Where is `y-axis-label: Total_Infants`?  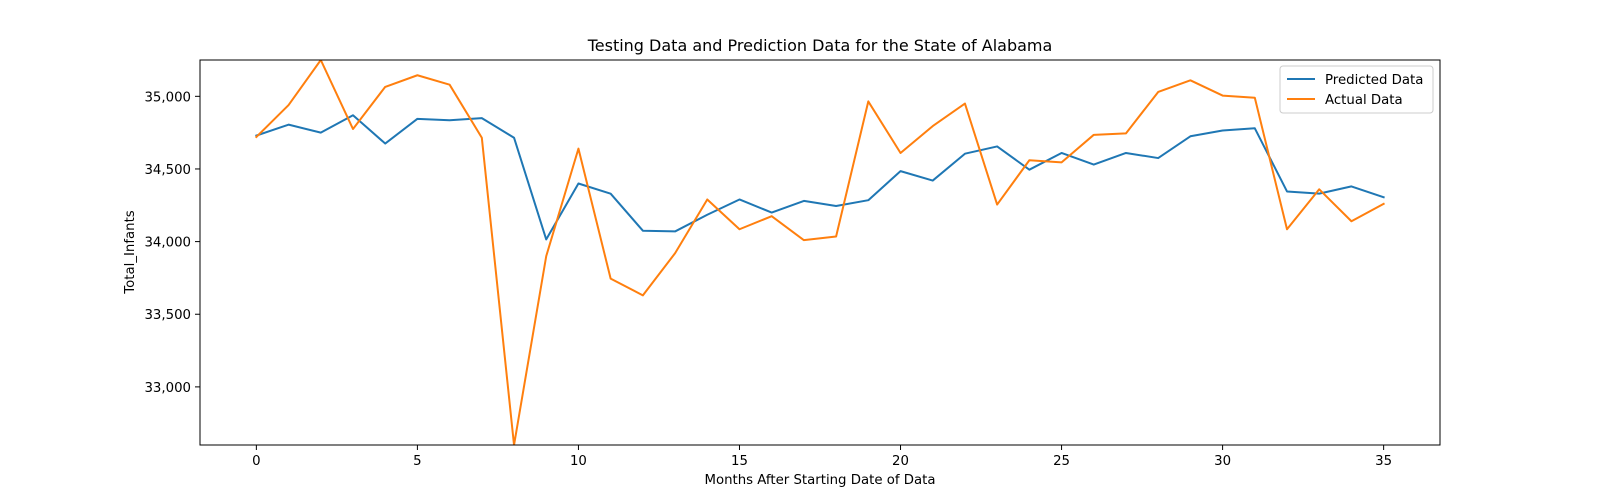 y-axis-label: Total_Infants is located at coordinates (130, 252).